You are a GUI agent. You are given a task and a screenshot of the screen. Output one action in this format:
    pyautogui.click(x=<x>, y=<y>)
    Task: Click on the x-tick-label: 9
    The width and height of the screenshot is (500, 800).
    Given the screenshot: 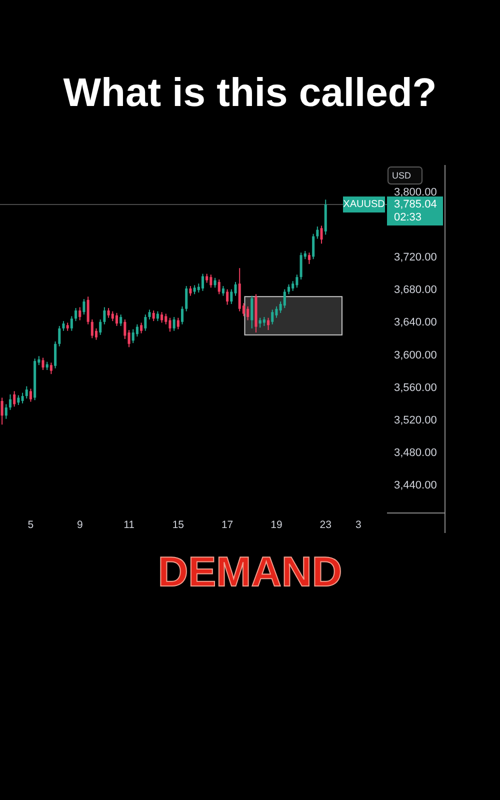 What is the action you would take?
    pyautogui.click(x=79, y=525)
    